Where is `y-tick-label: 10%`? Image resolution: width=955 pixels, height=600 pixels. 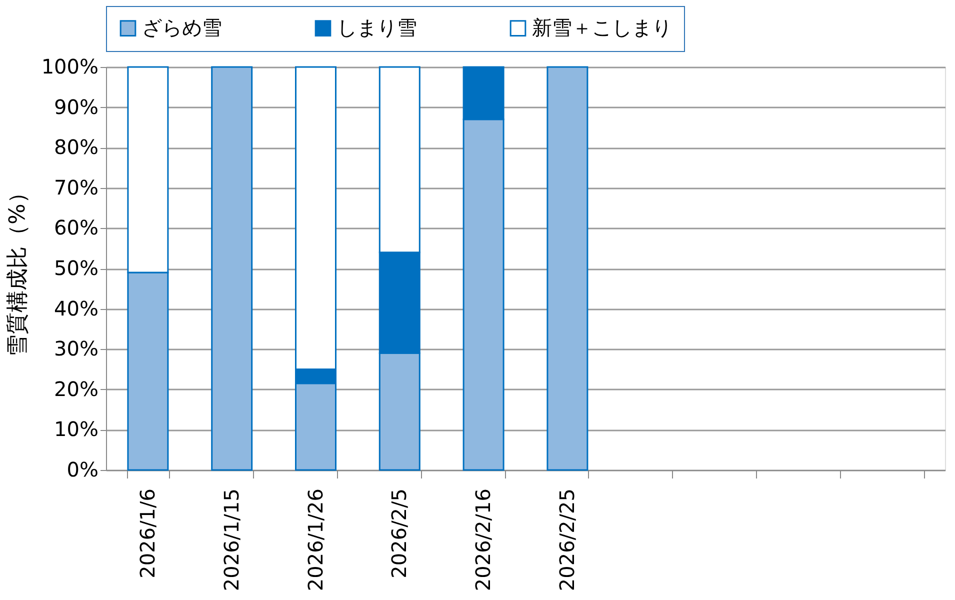
y-tick-label: 10% is located at coordinates (76, 429).